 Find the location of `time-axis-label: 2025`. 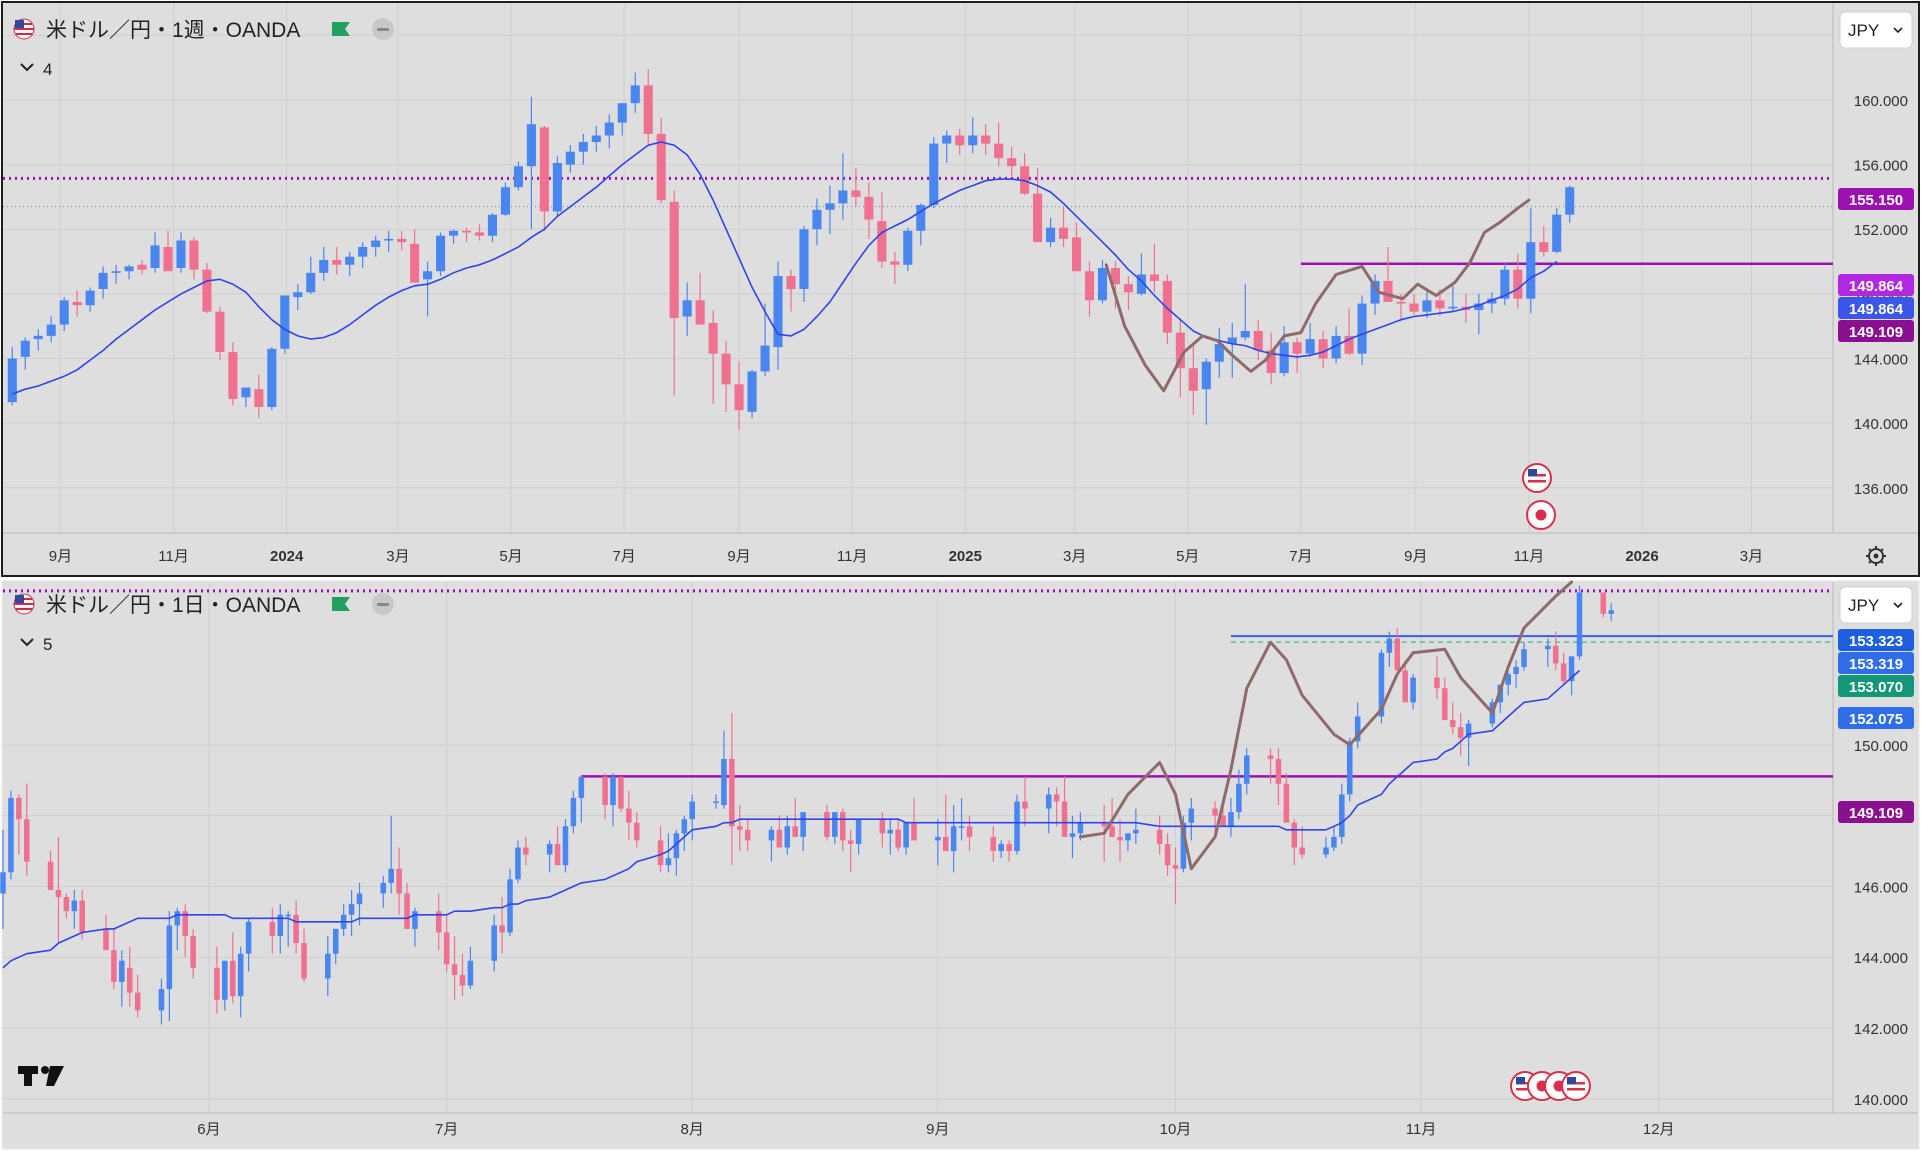

time-axis-label: 2025 is located at coordinates (965, 556).